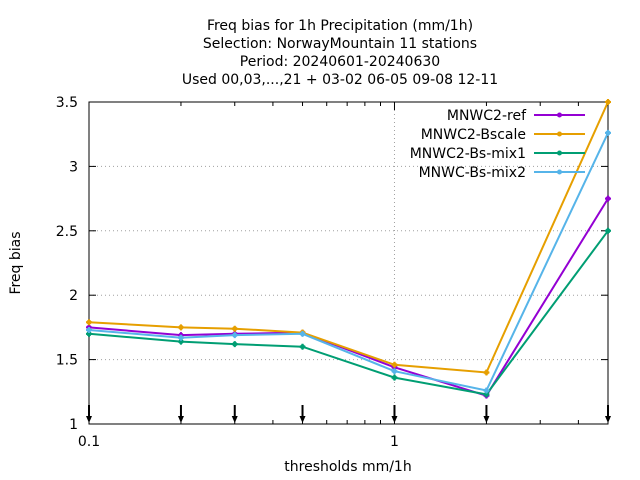  Describe the element at coordinates (340, 62) in the screenshot. I see `title-line: Period: 20240601-20240630` at that location.